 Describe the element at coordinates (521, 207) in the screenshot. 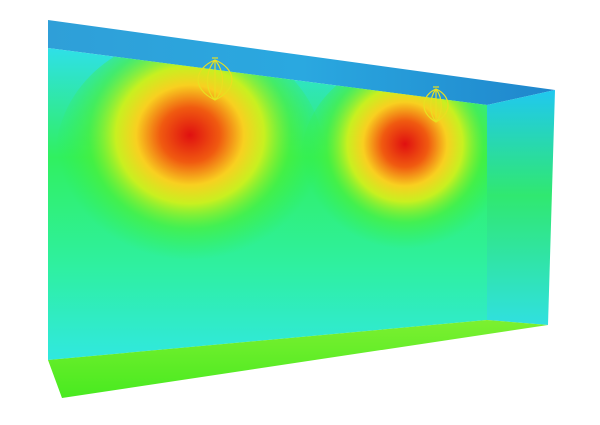

I see `right-wall` at that location.